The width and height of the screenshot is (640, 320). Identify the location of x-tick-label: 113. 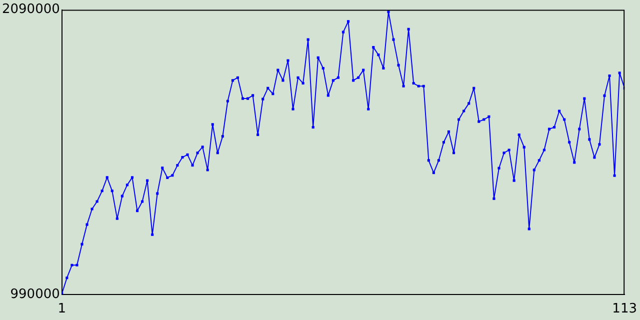
(625, 309).